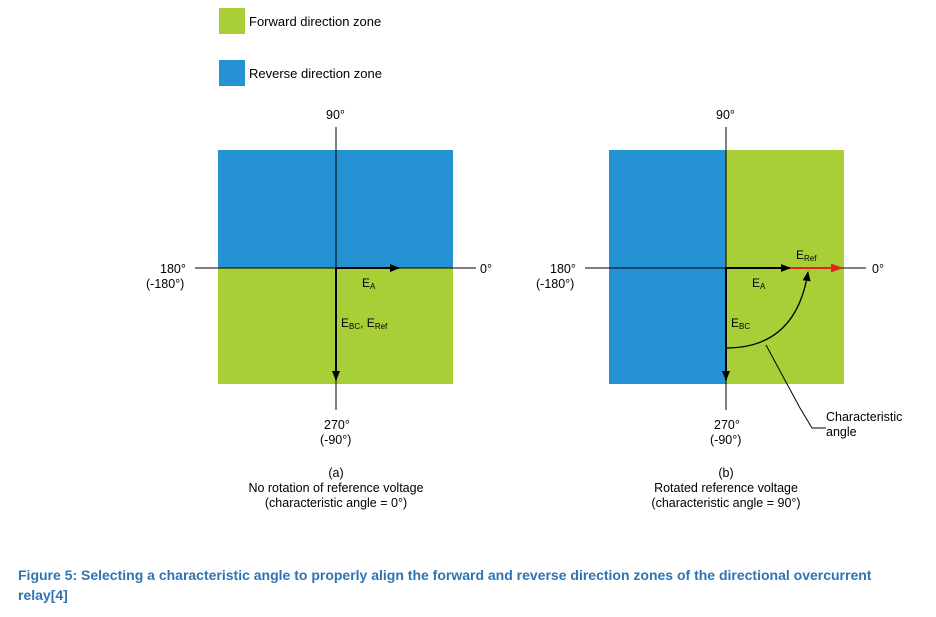 This screenshot has height=617, width=936. I want to click on diagram-b-caption-letter: (b), so click(726, 473).